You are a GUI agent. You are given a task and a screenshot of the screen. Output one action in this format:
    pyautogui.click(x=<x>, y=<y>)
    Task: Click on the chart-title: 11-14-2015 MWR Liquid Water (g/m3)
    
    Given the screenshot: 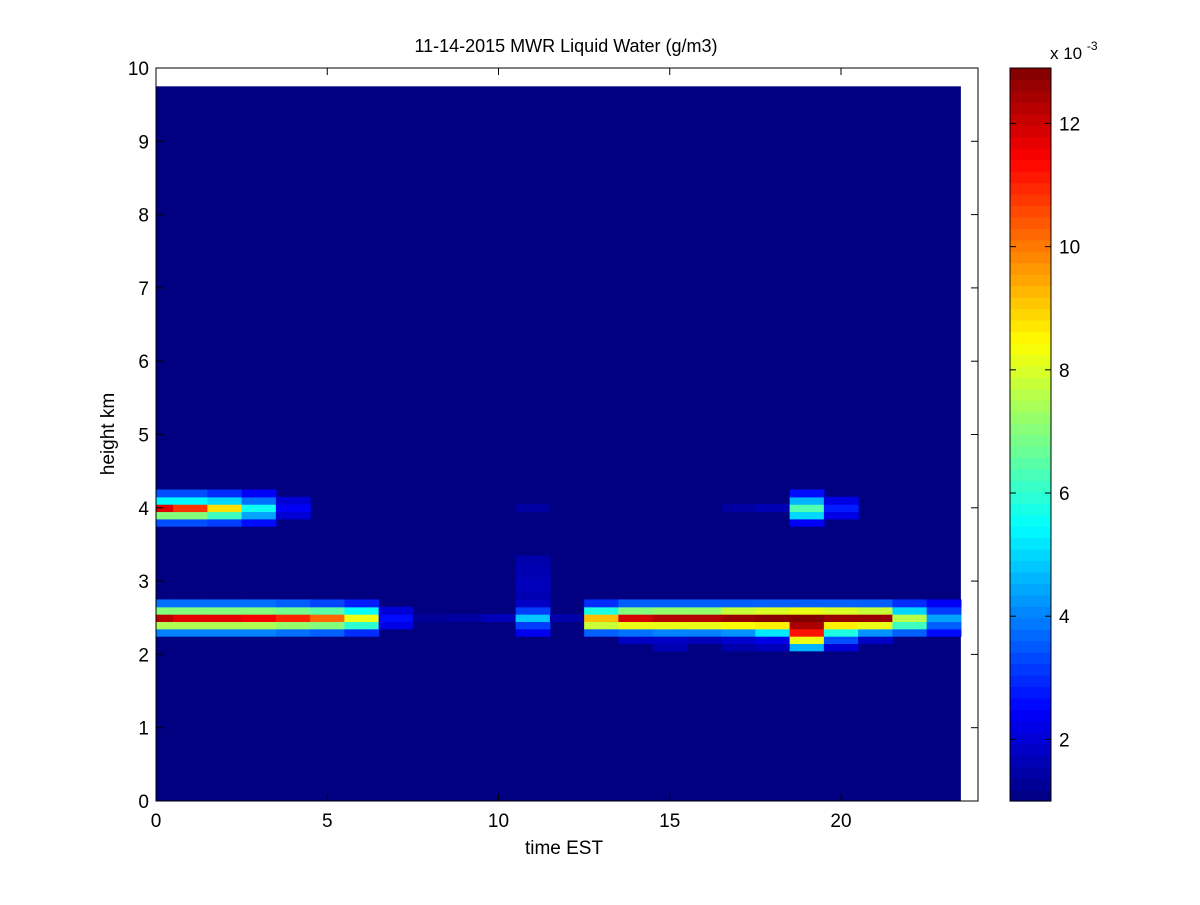 What is the action you would take?
    pyautogui.click(x=565, y=46)
    